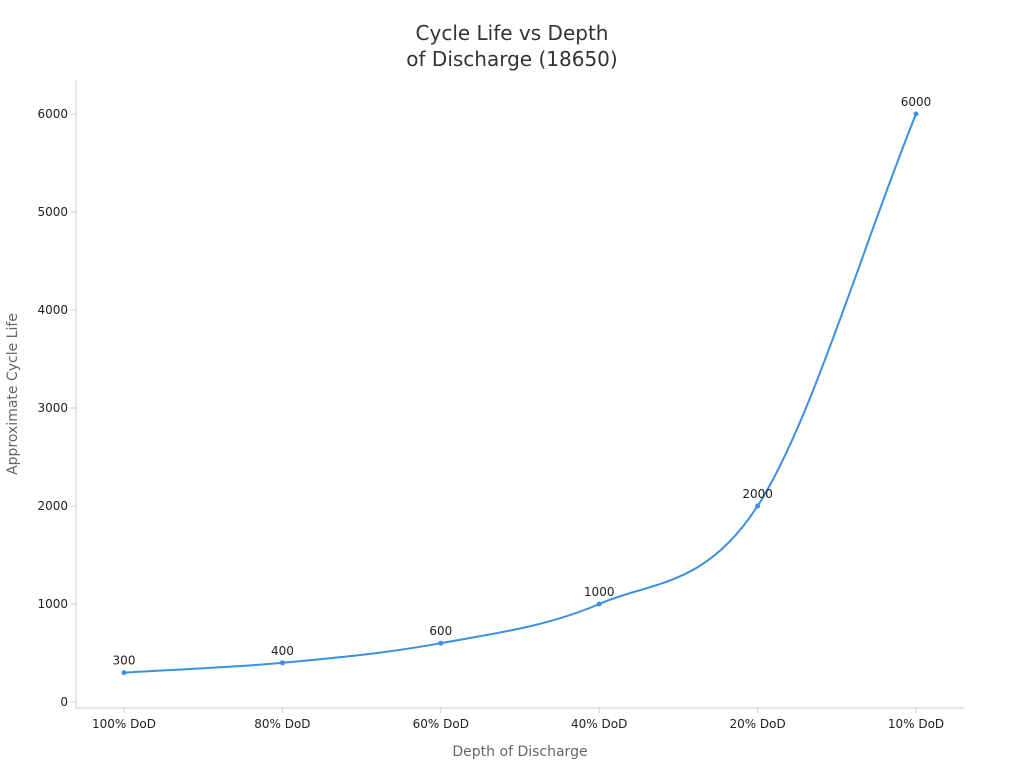 This screenshot has width=1024, height=768. I want to click on x-axis-label: Depth of Discharge, so click(519, 752).